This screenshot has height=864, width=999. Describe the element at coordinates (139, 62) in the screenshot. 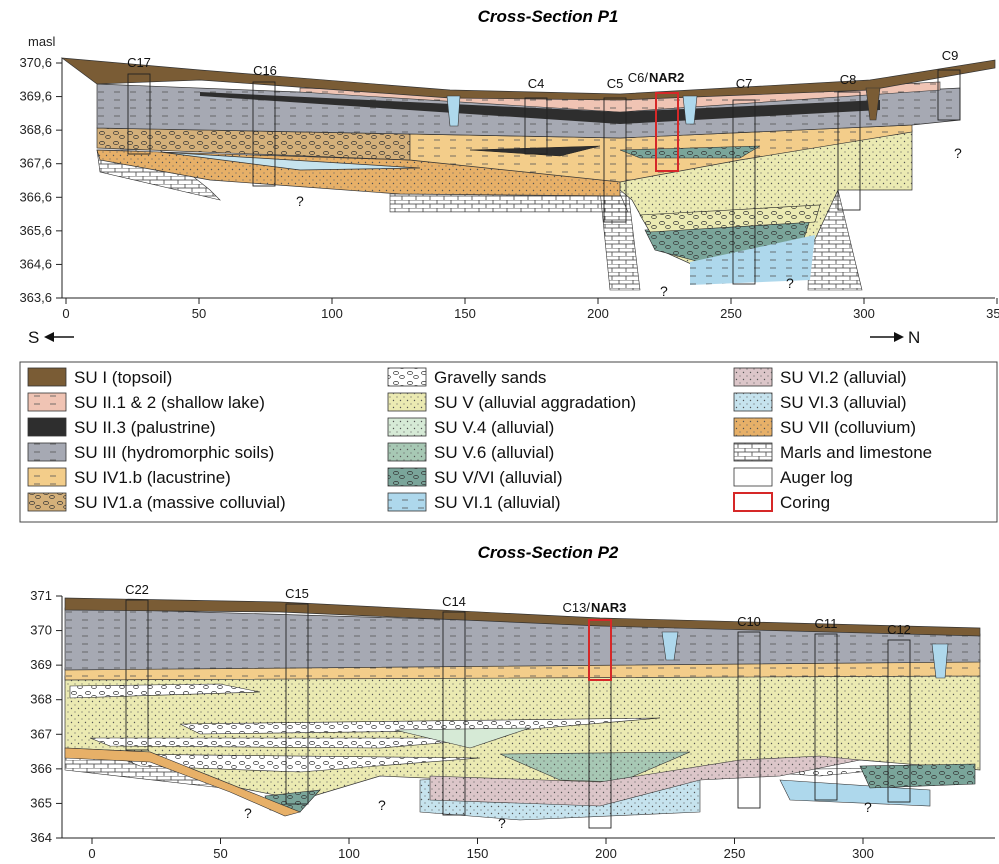

I see `p1-bore-c17: C17` at that location.